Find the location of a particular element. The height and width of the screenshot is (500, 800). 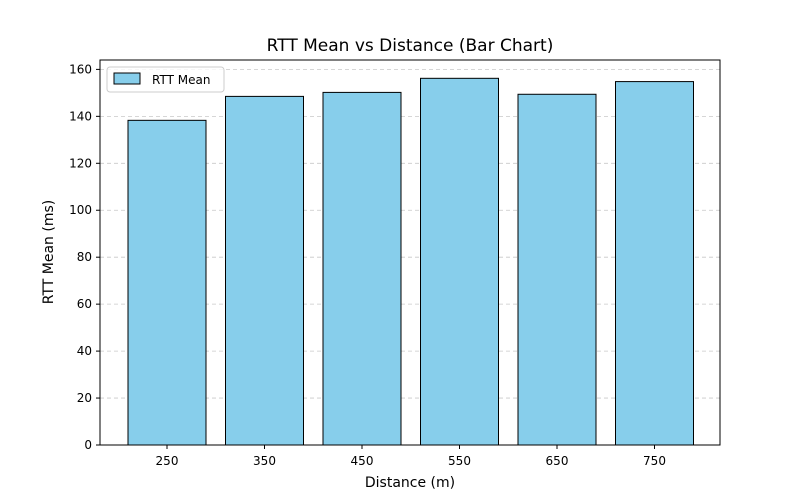

legend: RTT Mean is located at coordinates (165, 79).